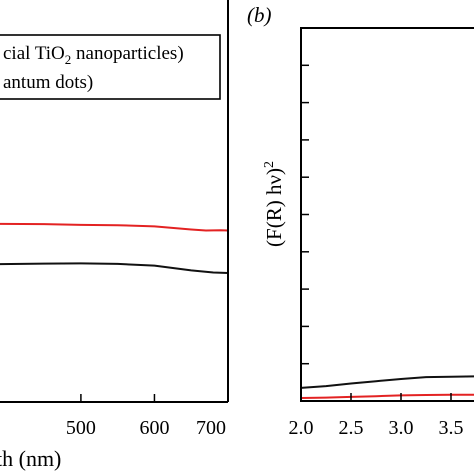  I want to click on panel-a-x-tick-label: 500, so click(81, 428).